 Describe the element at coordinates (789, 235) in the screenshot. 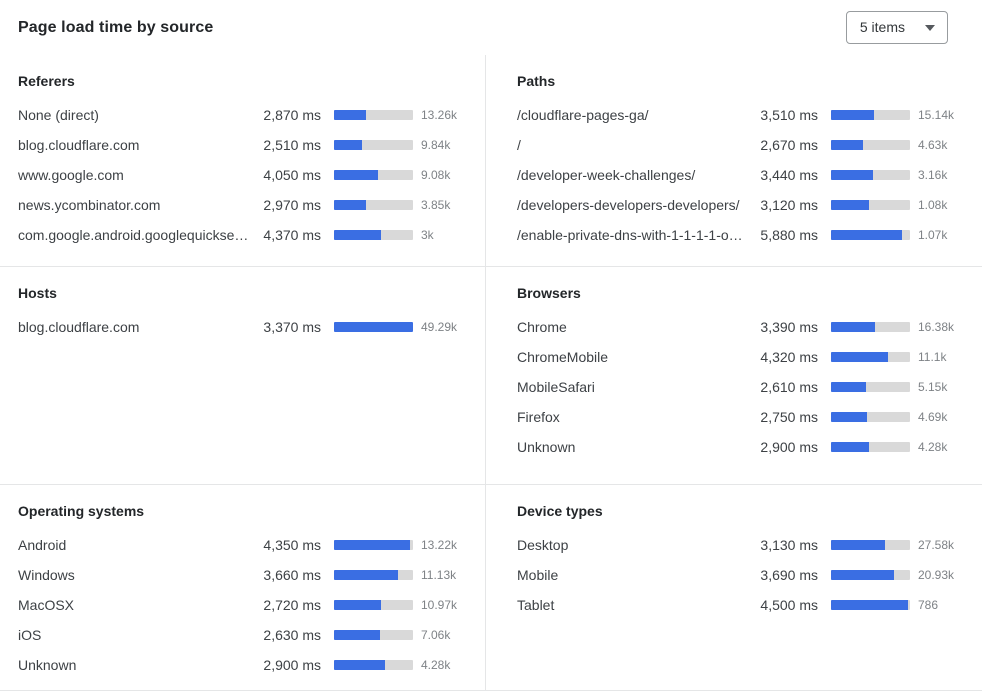

I see `row-time-value: 5,880 ms` at that location.